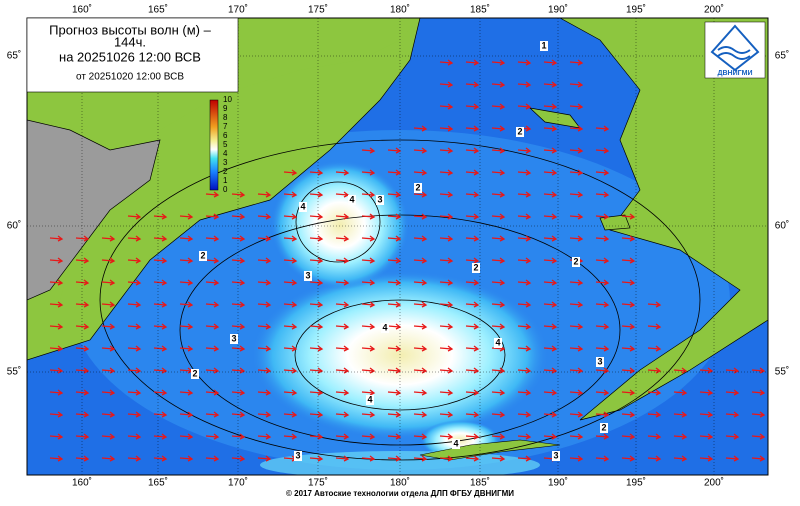  What do you see at coordinates (14, 372) in the screenshot?
I see `lat-label: 55˚` at bounding box center [14, 372].